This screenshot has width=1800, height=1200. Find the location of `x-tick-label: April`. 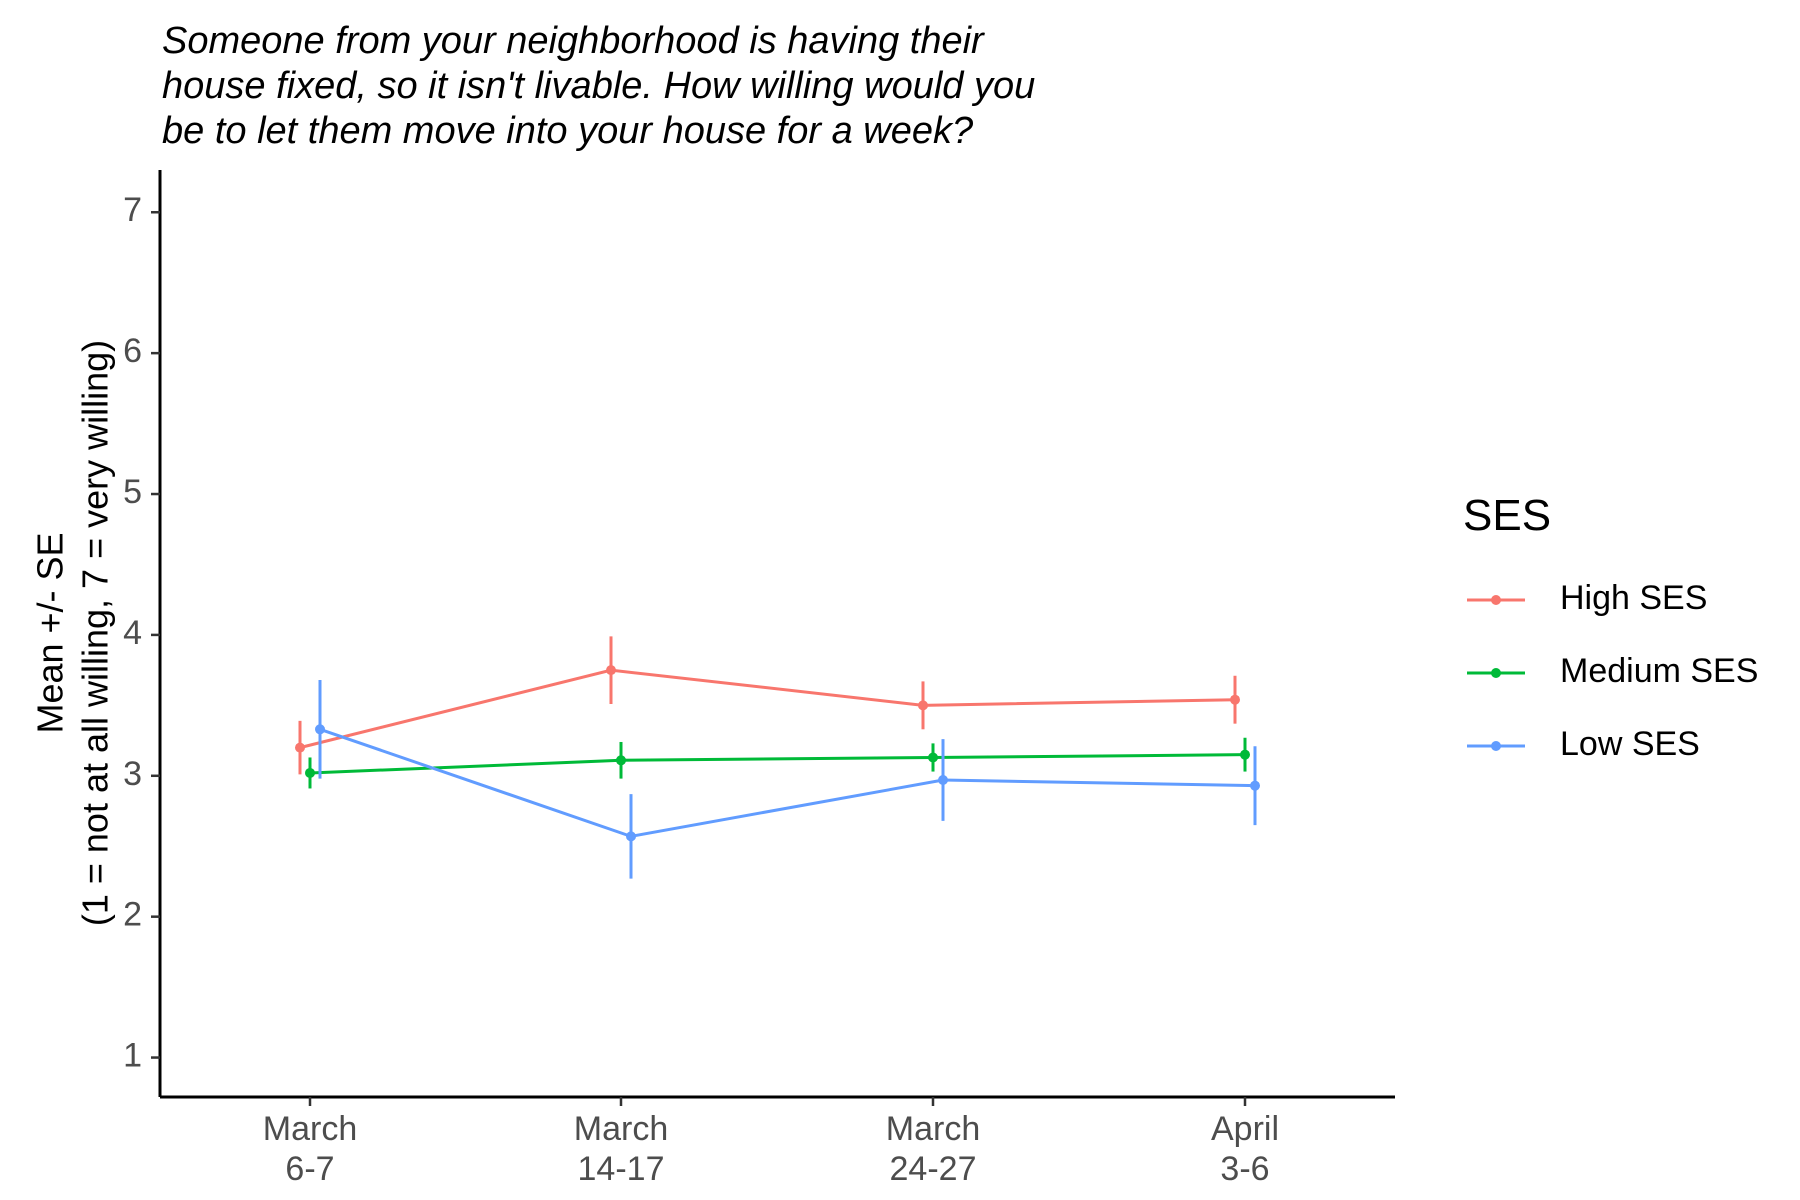

x-tick-label: April is located at coordinates (1245, 1129).